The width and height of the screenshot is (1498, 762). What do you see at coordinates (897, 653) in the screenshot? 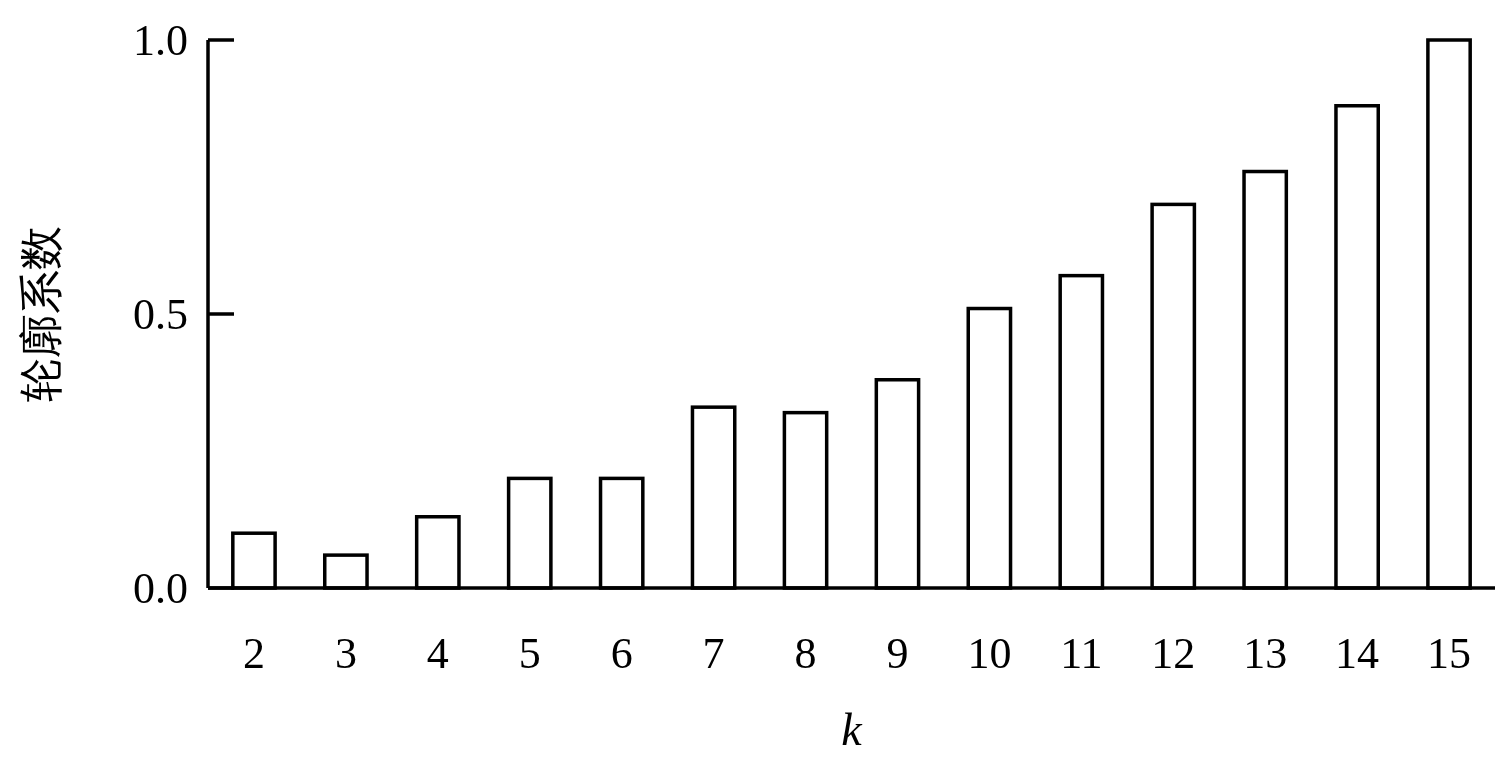
I see `x-tick-label: 9` at bounding box center [897, 653].